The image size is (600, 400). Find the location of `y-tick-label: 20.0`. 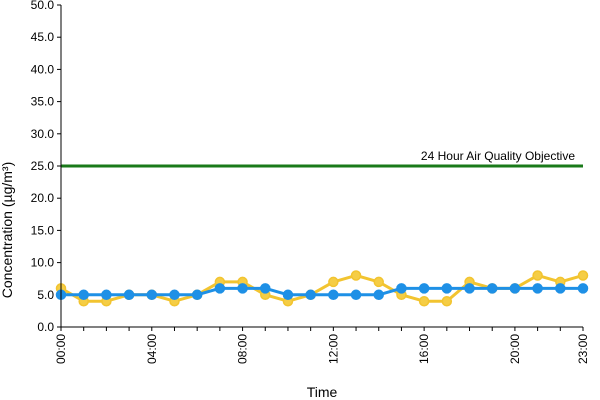

y-tick-label: 20.0 is located at coordinates (43, 198).